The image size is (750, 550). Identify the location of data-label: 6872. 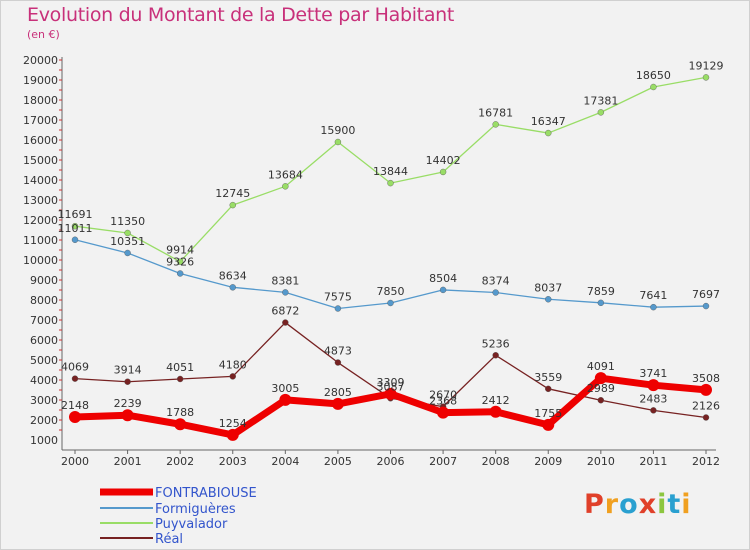
(285, 311).